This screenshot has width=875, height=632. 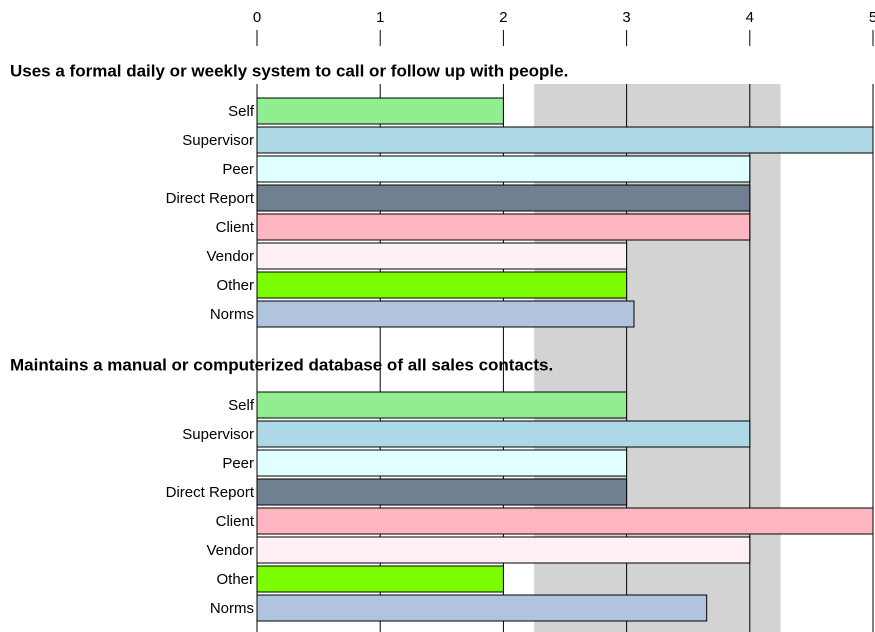 I want to click on x-tick-label: 1, so click(x=380, y=17).